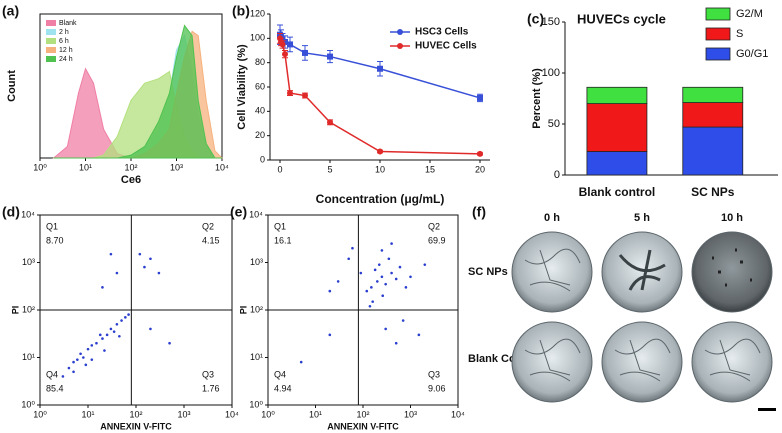  Describe the element at coordinates (380, 199) in the screenshot. I see `x-axis-label: Concentration (μg/mL)` at that location.